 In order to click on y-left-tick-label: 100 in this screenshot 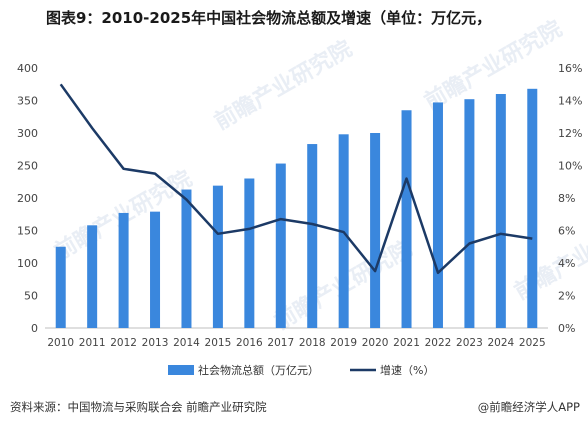, I will do `click(27, 263)`.